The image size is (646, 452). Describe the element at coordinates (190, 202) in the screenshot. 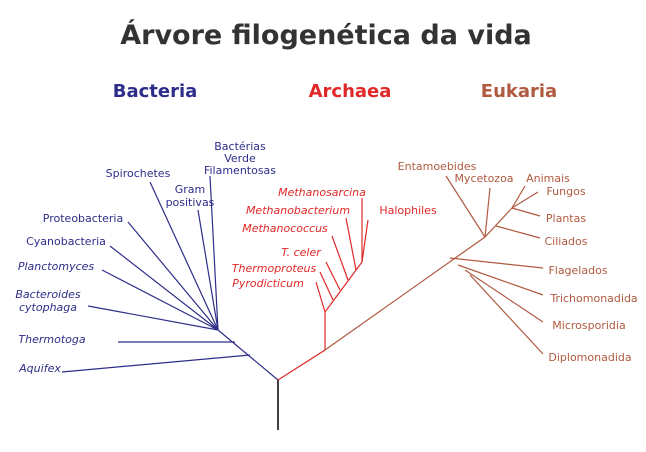

I see `leaf-label: positivas` at that location.